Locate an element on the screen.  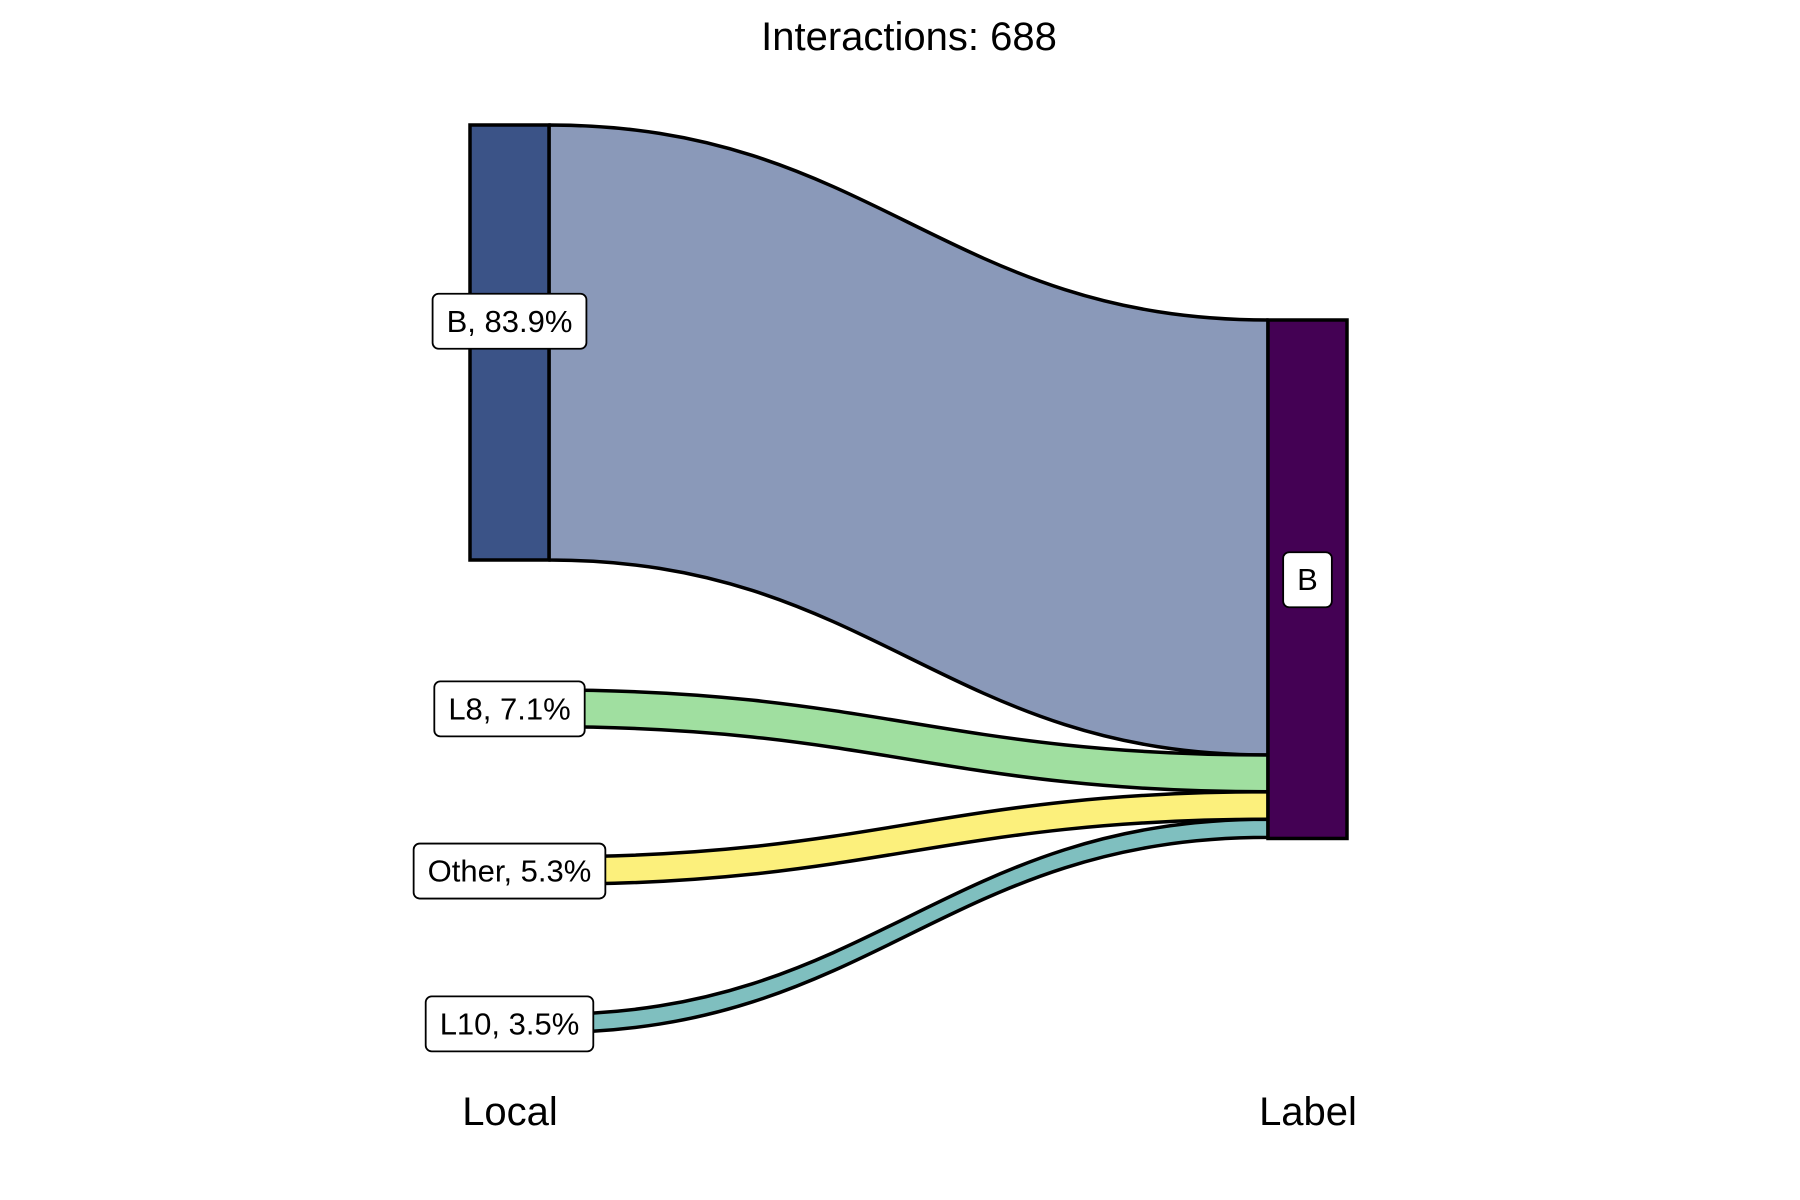
label-local-l10-box is located at coordinates (509, 1024).